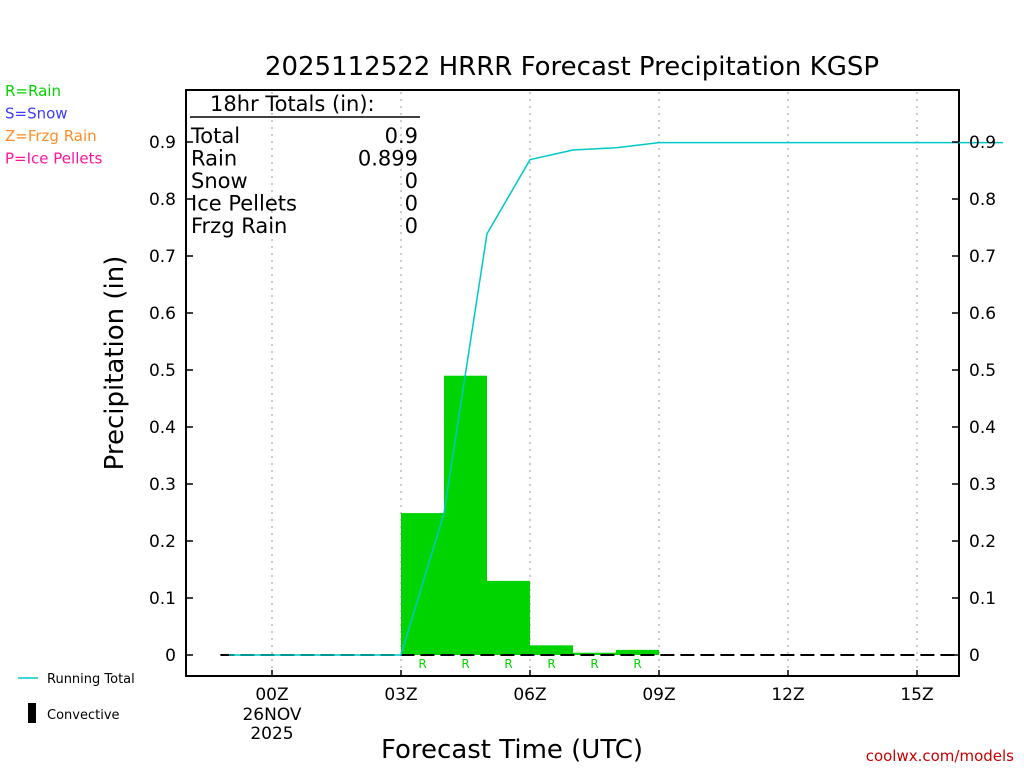  Describe the element at coordinates (982, 143) in the screenshot. I see `y-tick-label-right: 0.9` at that location.